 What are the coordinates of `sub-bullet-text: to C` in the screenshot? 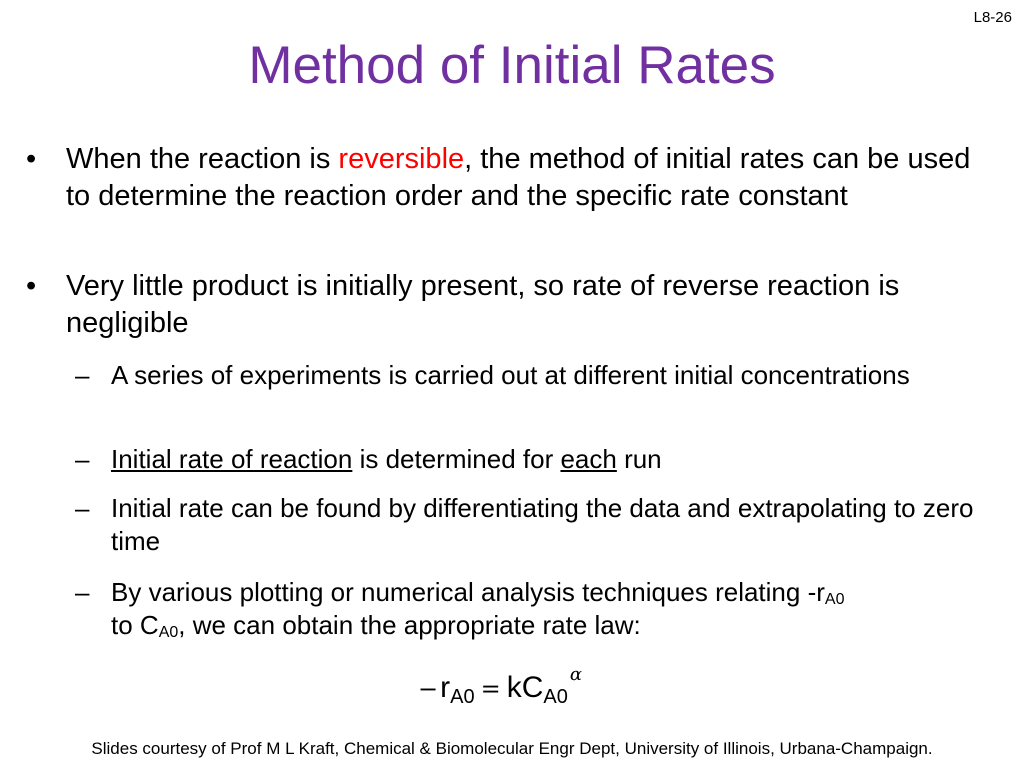 It's located at (135, 625).